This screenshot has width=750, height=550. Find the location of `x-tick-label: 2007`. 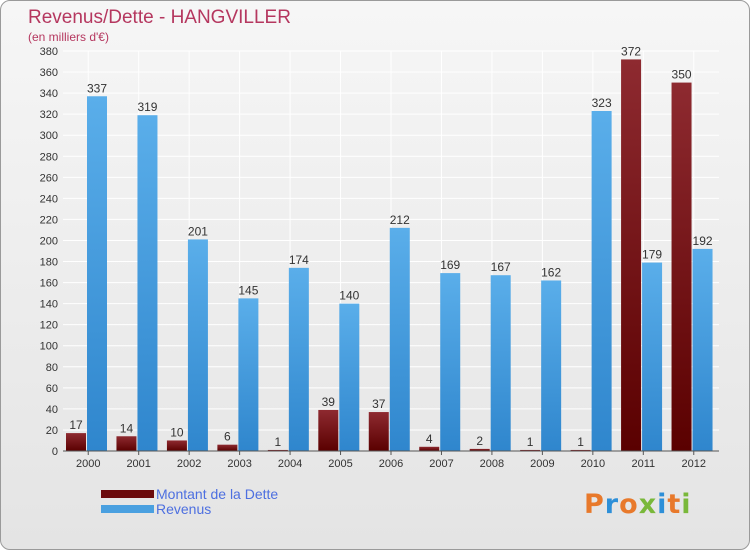

x-tick-label: 2007 is located at coordinates (441, 464).